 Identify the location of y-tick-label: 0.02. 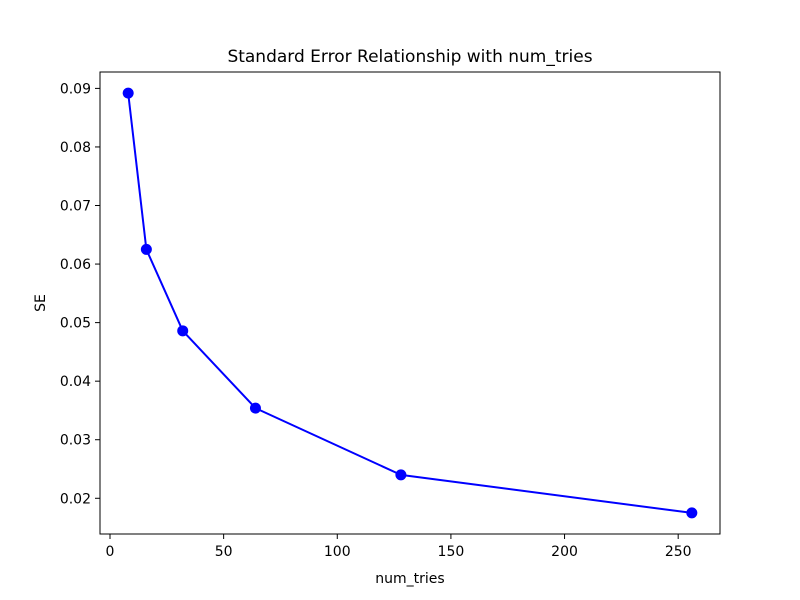
(75, 499).